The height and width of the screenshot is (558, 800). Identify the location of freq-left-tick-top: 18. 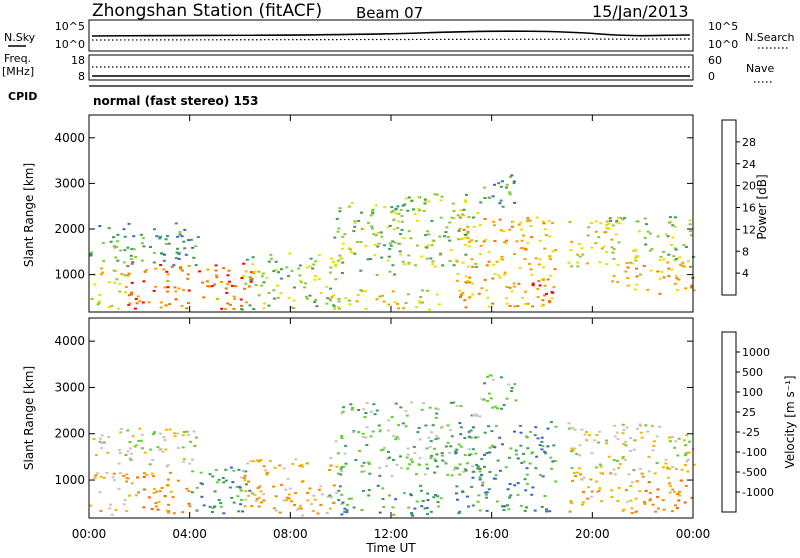
(78, 60).